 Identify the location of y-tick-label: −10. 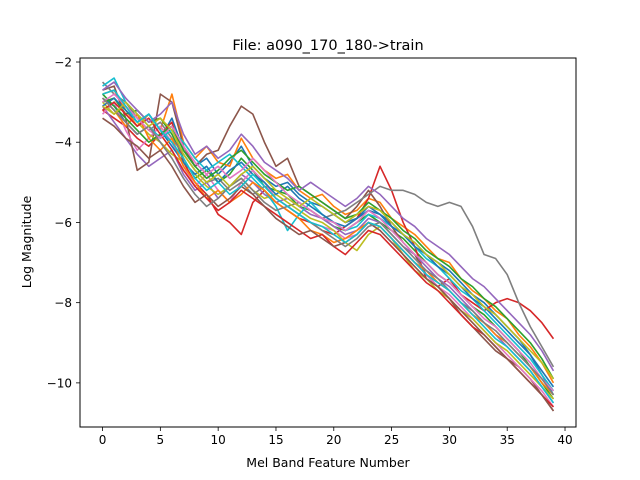
(59, 383).